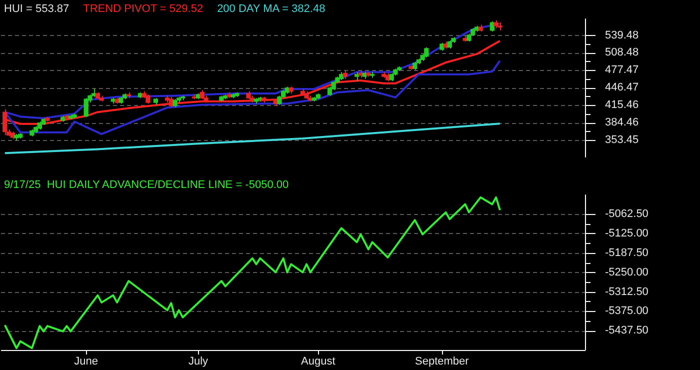  What do you see at coordinates (626, 233) in the screenshot?
I see `y-tick-label: -5125.00` at bounding box center [626, 233].